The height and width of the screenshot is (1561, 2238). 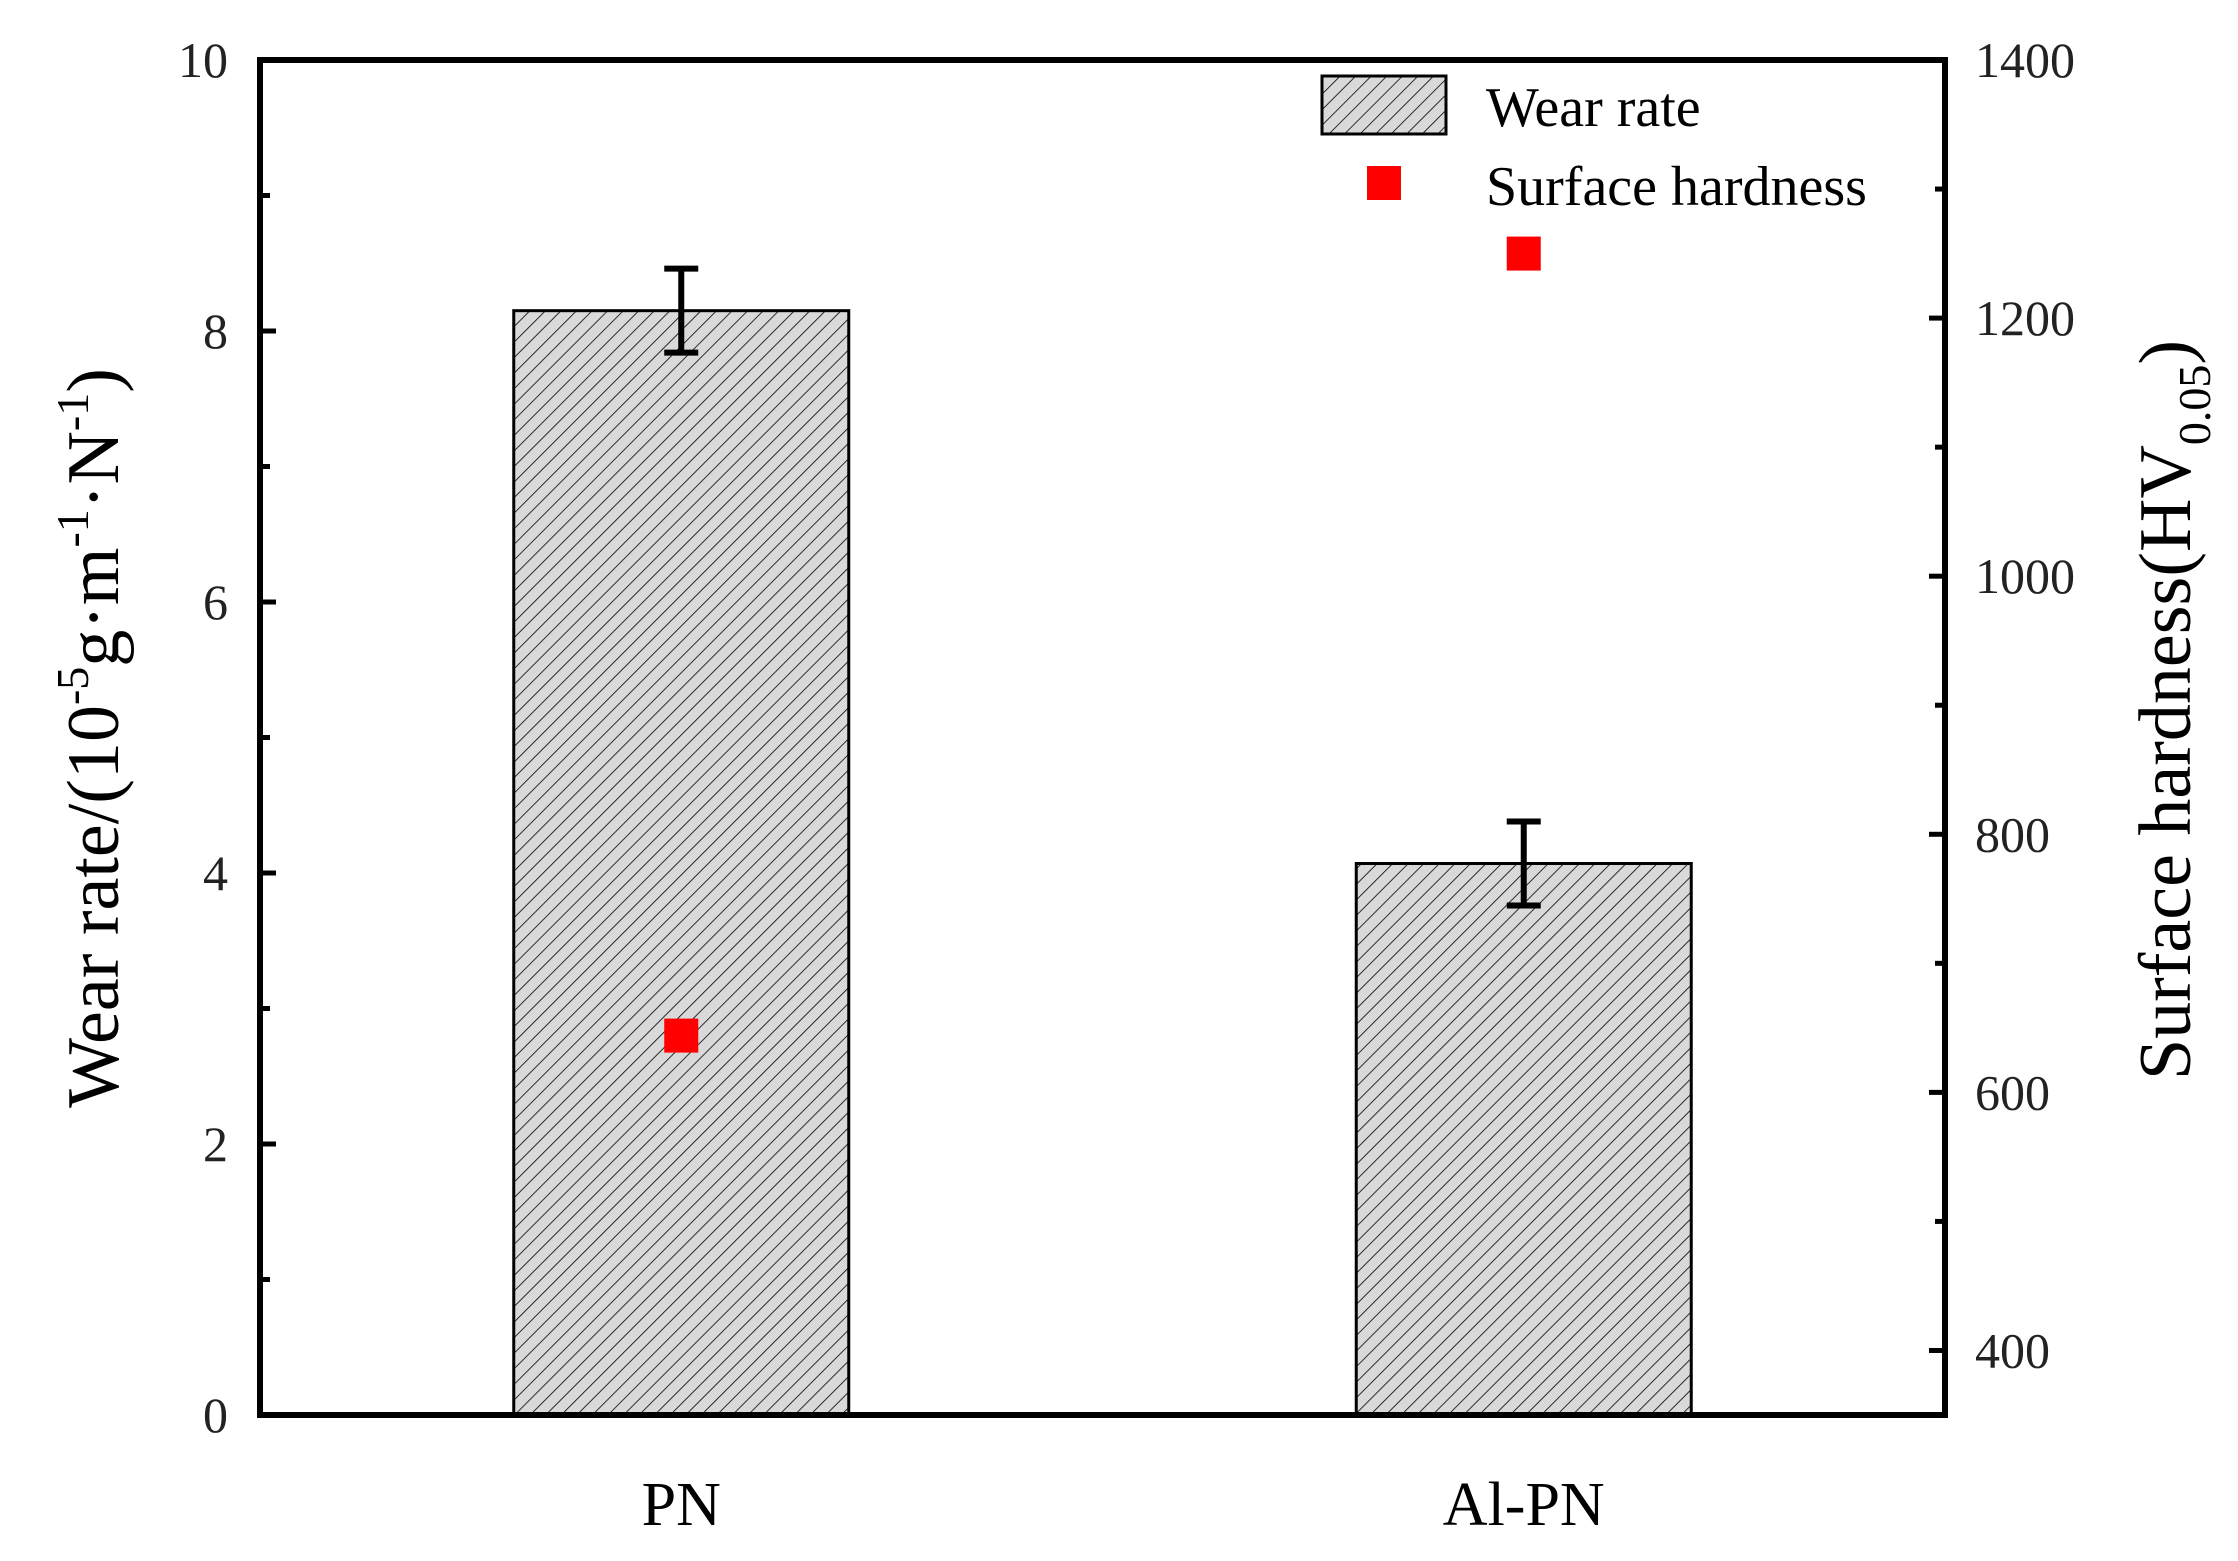 What do you see at coordinates (215, 873) in the screenshot?
I see `left-tick-label: 4` at bounding box center [215, 873].